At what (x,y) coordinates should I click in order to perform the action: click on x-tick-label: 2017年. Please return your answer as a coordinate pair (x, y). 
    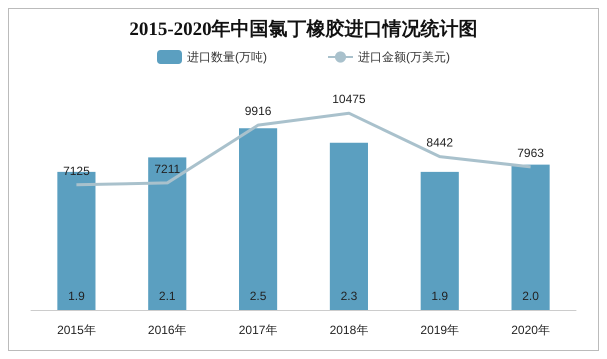
    Looking at the image, I should click on (258, 330).